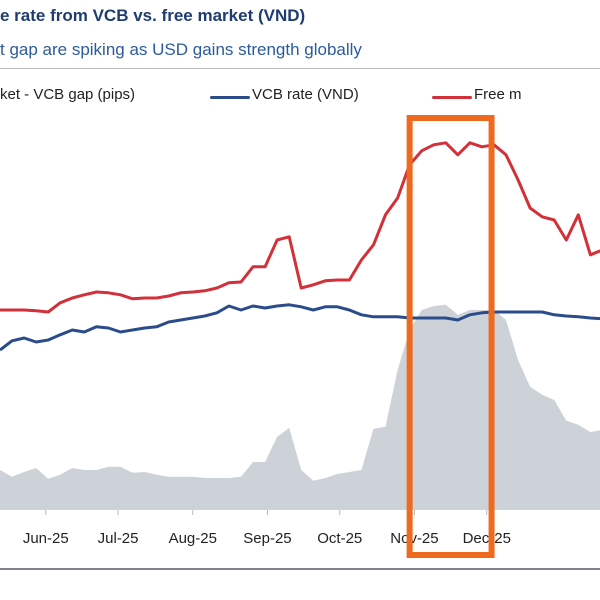 The height and width of the screenshot is (600, 600). I want to click on x-tick-label: Jul-25, so click(118, 538).